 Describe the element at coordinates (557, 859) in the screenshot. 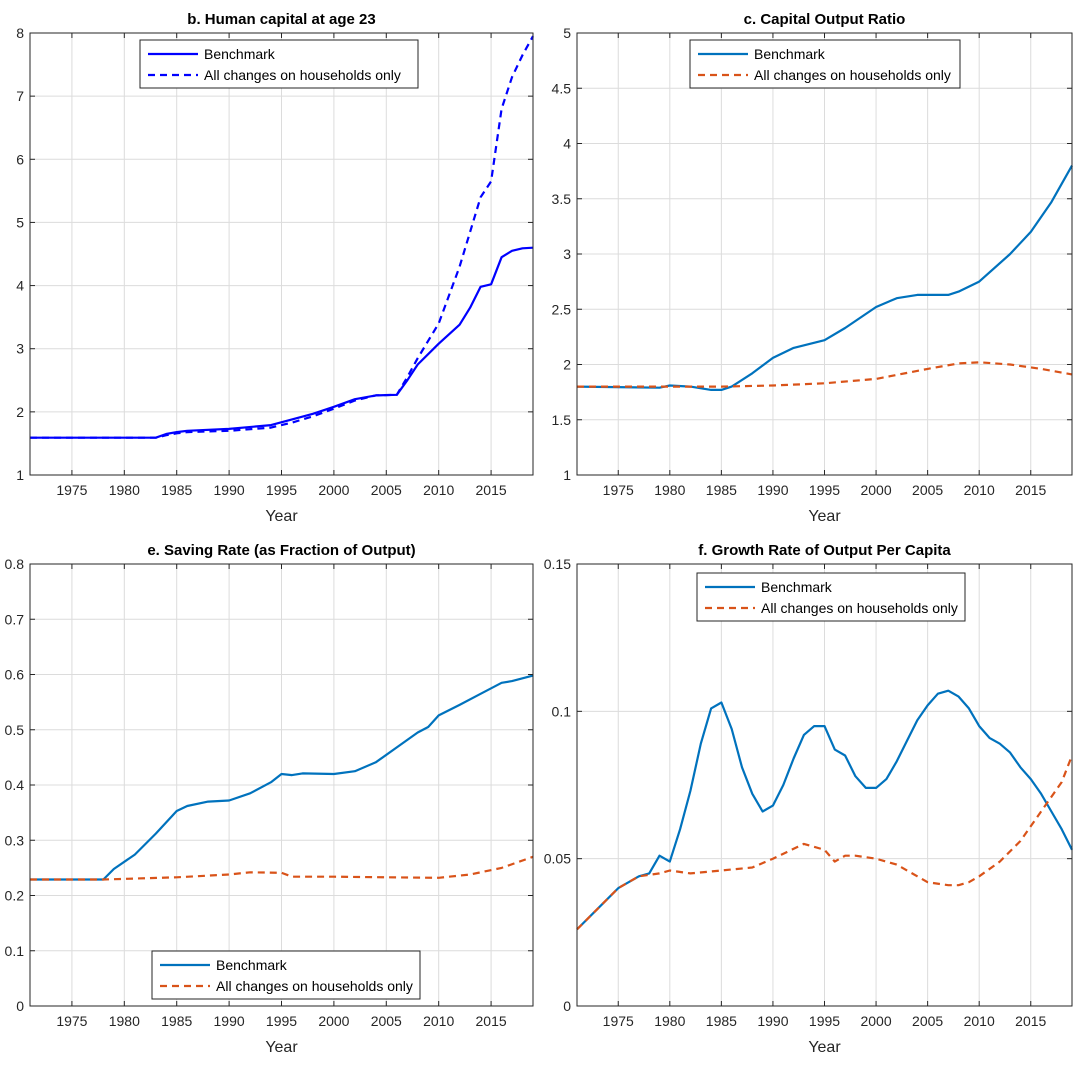

I see `y-tick-label: 0.05` at that location.